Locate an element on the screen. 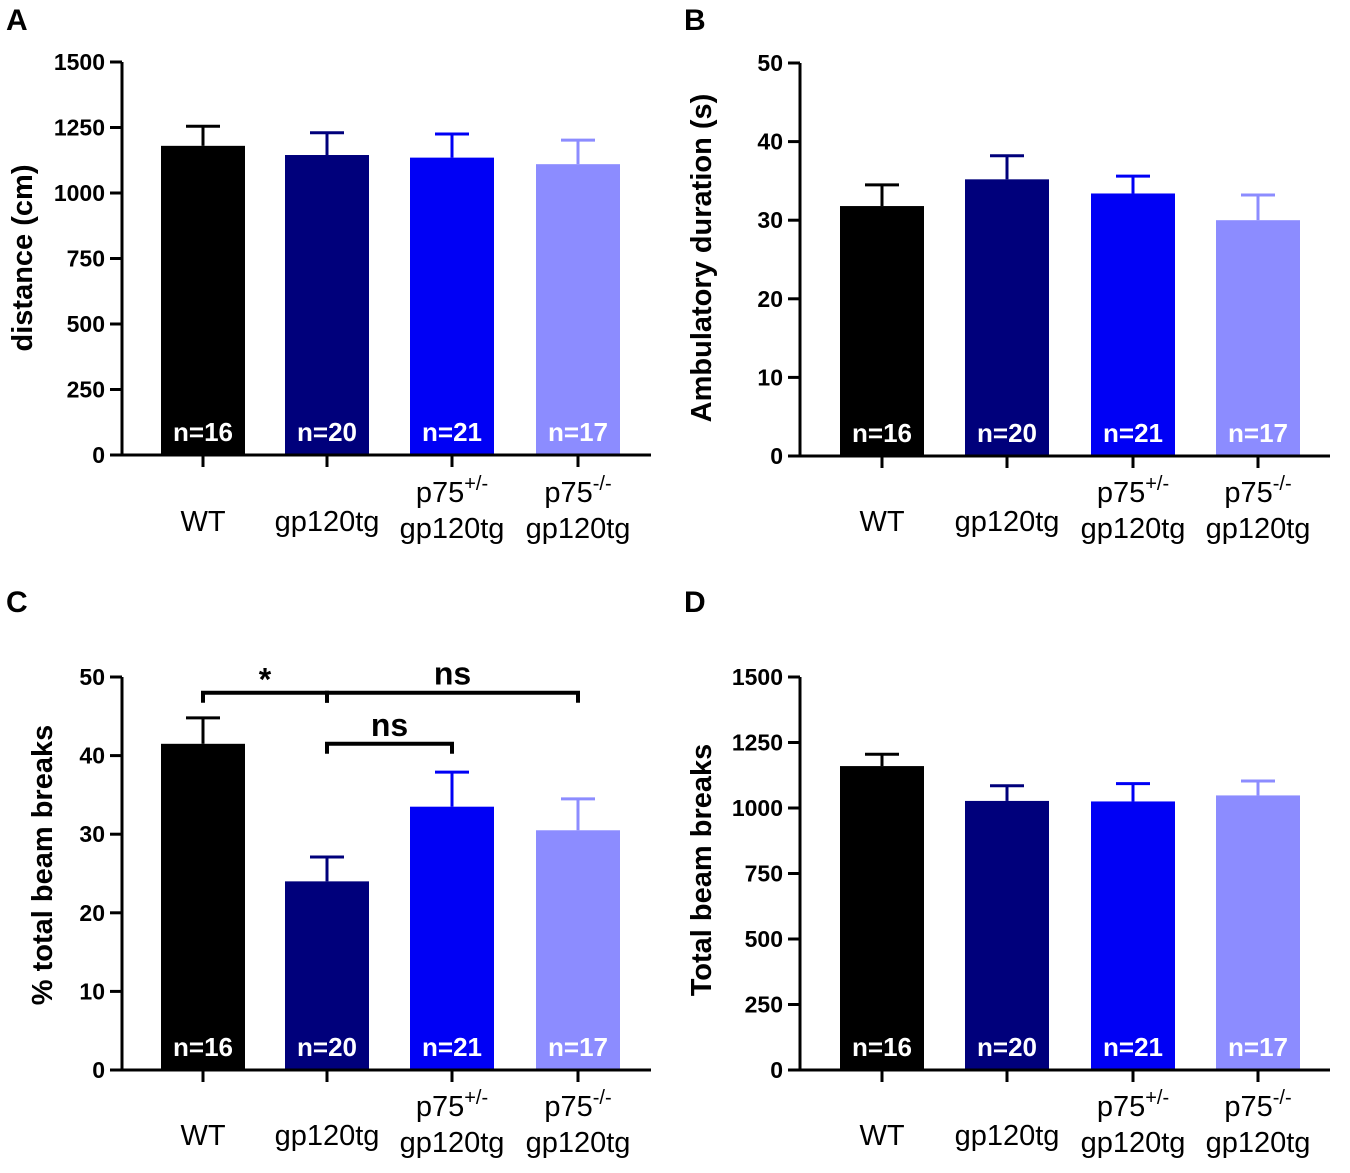 The height and width of the screenshot is (1173, 1350). panel-letter: A is located at coordinates (17, 20).